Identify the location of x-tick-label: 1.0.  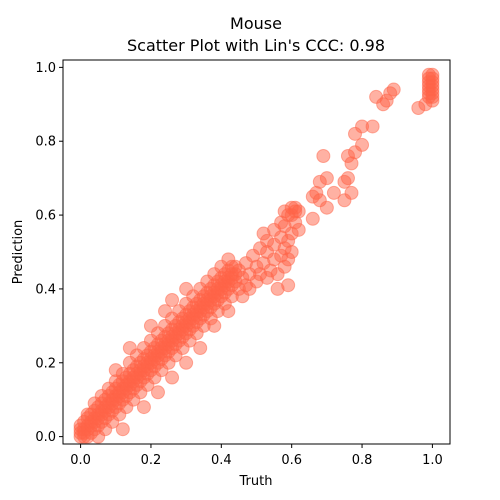
(432, 460).